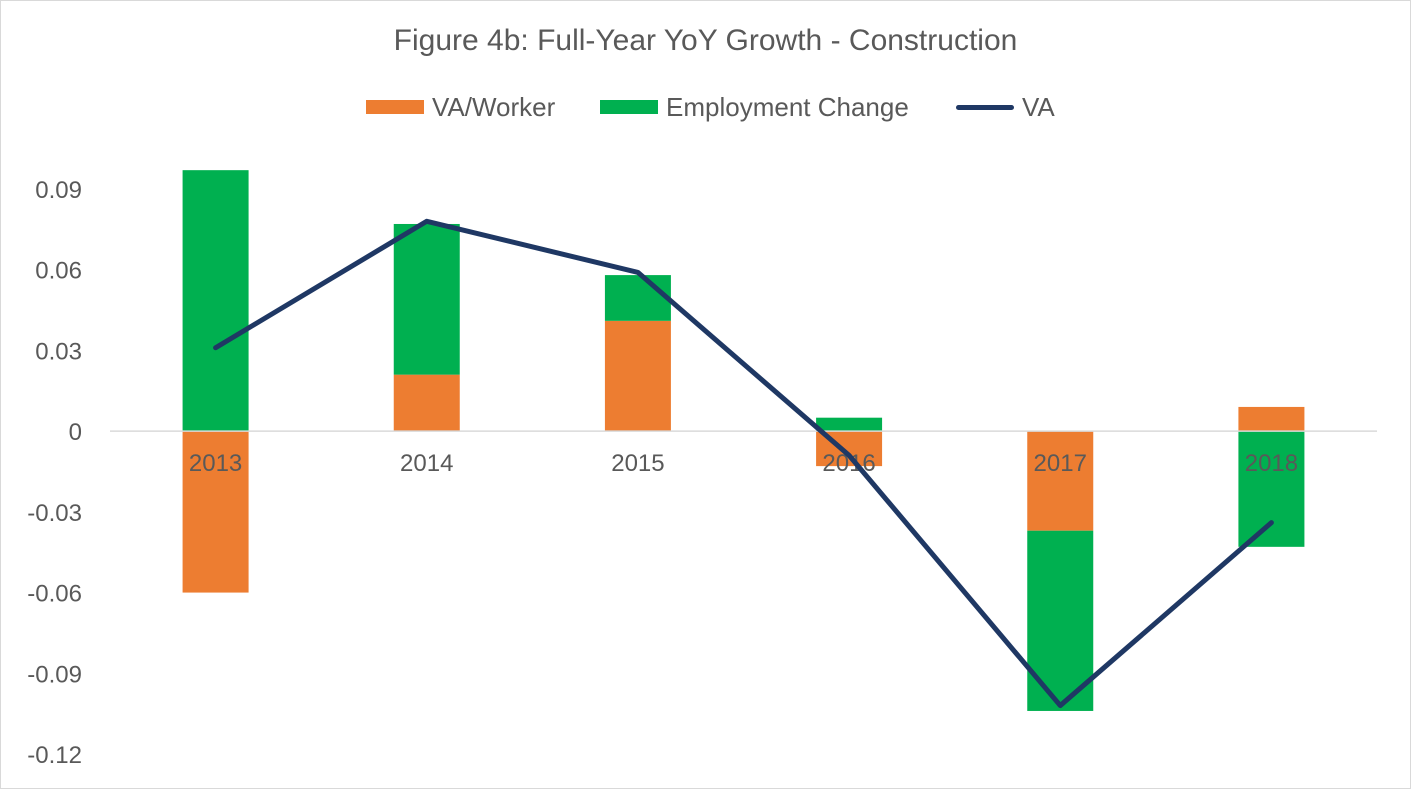 Image resolution: width=1411 pixels, height=789 pixels. What do you see at coordinates (215, 512) in the screenshot?
I see `bar-va-worker-2013` at bounding box center [215, 512].